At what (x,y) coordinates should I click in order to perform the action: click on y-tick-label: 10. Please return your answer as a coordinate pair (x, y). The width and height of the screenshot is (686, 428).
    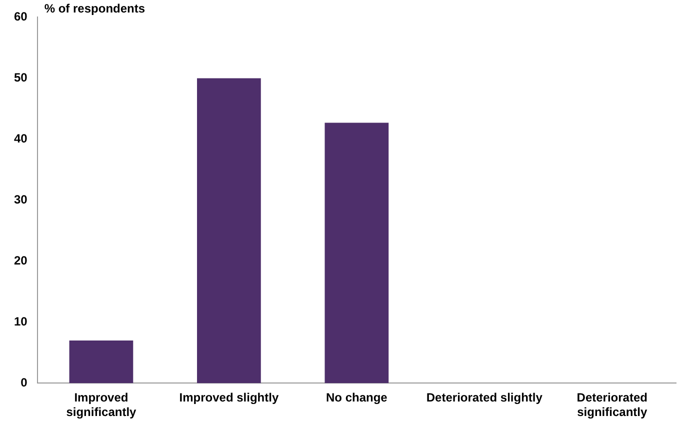
    Looking at the image, I should click on (21, 321).